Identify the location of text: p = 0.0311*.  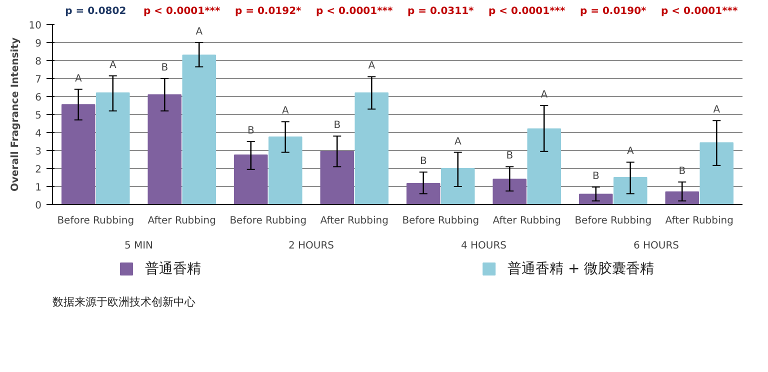
(441, 11).